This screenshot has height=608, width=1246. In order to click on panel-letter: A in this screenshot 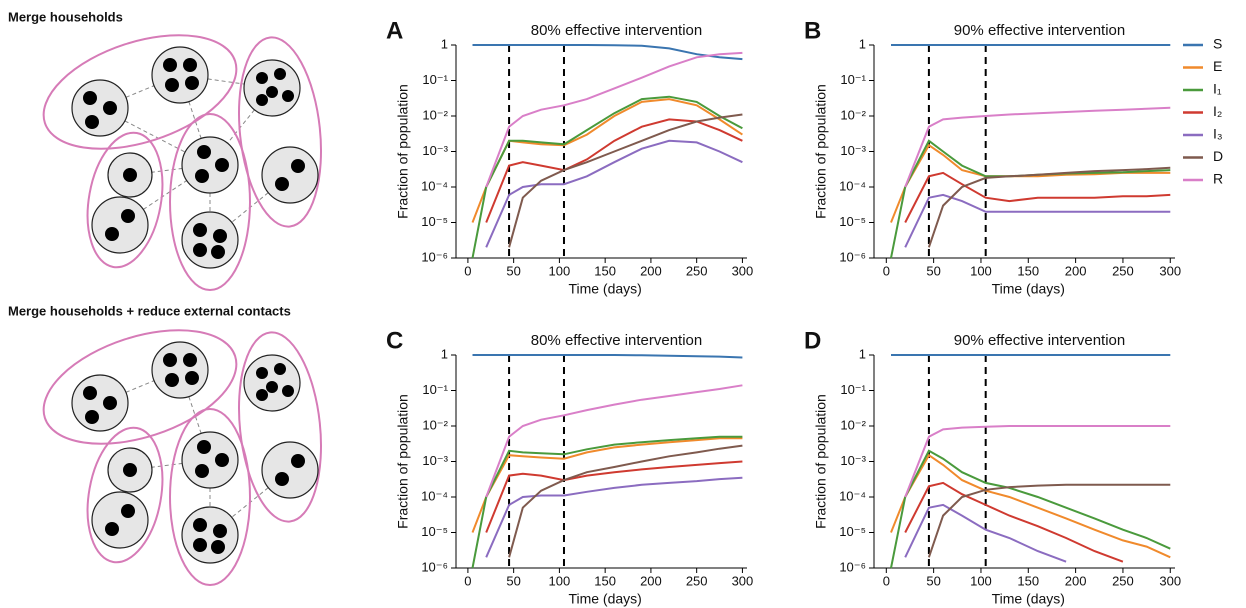, I will do `click(394, 30)`.